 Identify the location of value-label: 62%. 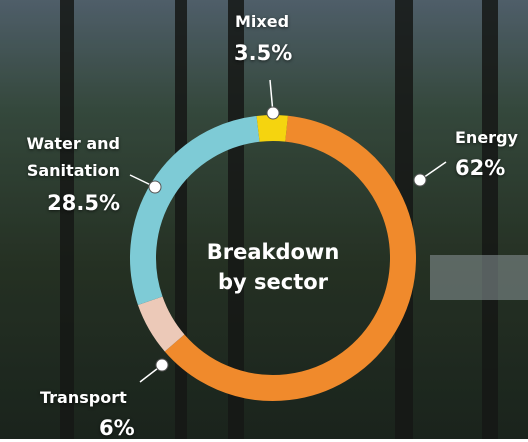
(480, 168).